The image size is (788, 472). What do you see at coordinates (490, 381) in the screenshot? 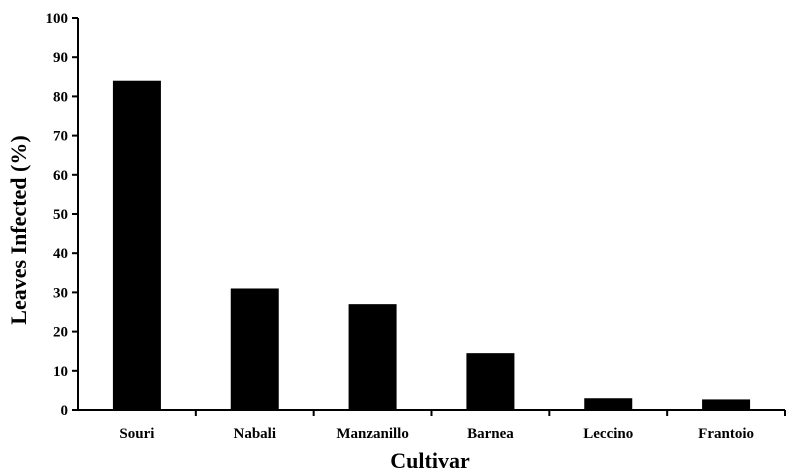
I see `bar-barnea` at bounding box center [490, 381].